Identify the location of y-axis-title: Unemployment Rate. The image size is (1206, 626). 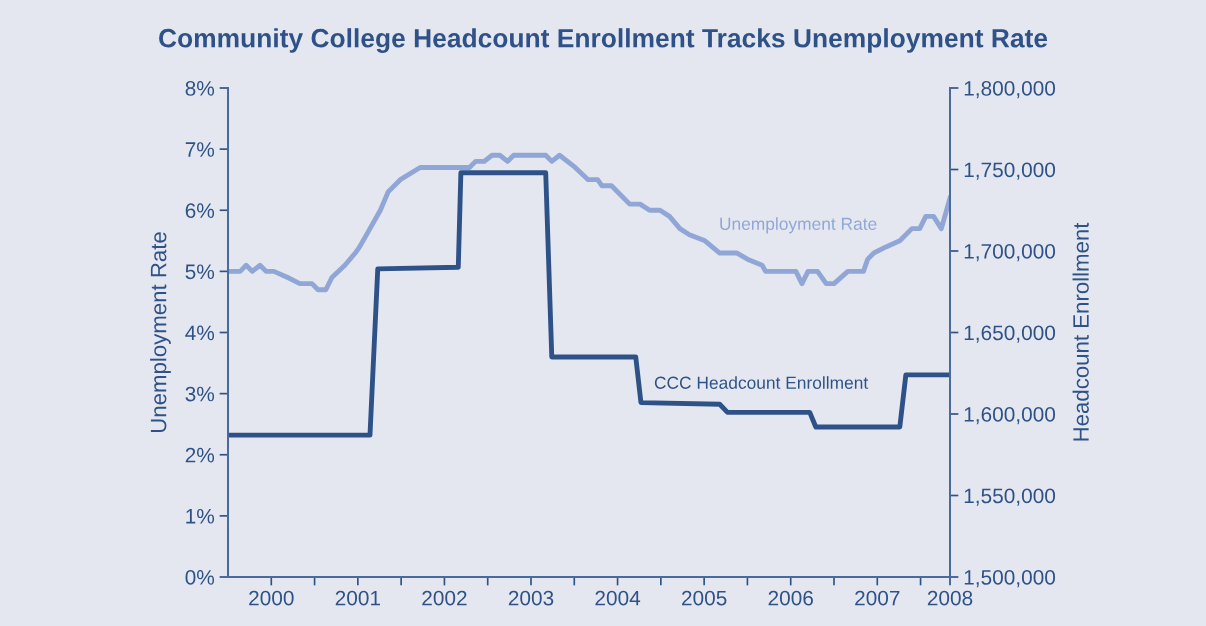
(160, 332).